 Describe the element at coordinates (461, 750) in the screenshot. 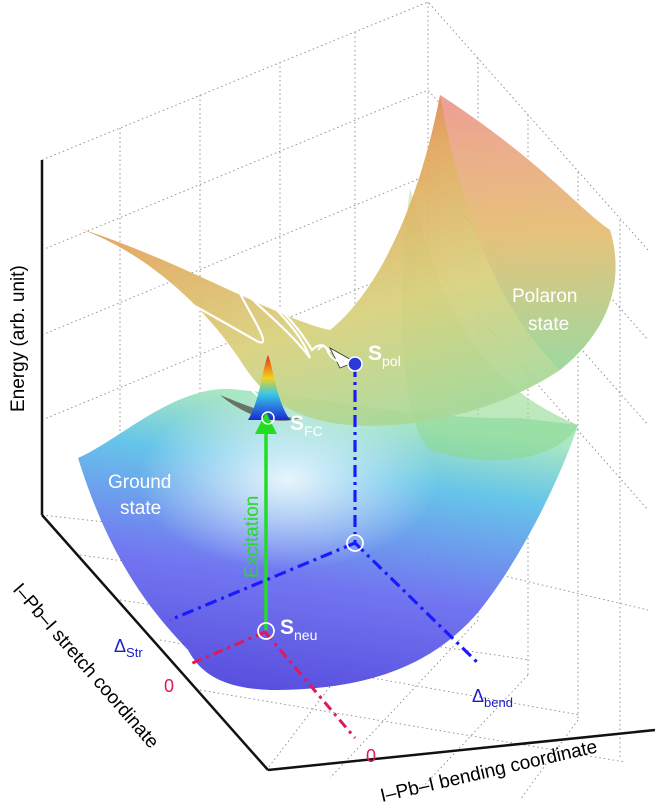

I see `bending-axis-line` at that location.